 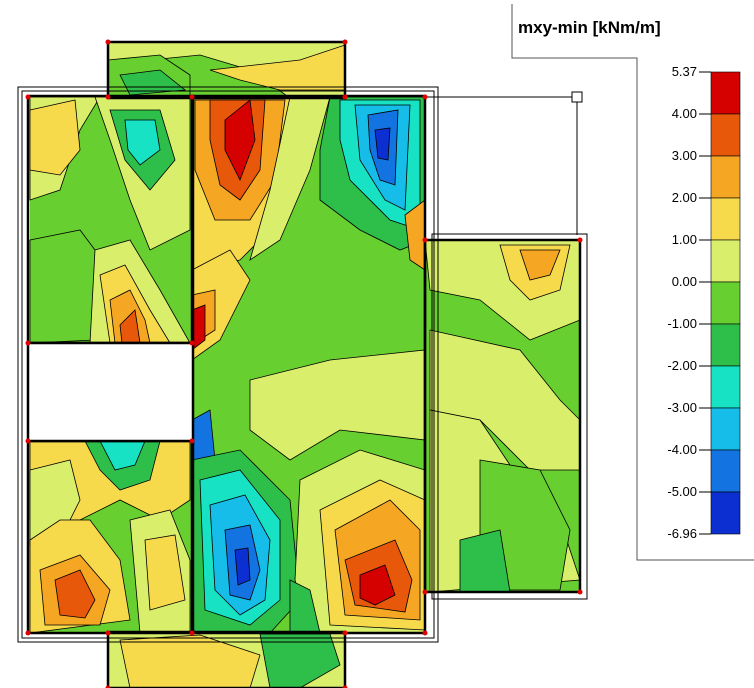 What do you see at coordinates (110, 392) in the screenshot?
I see `opening` at bounding box center [110, 392].